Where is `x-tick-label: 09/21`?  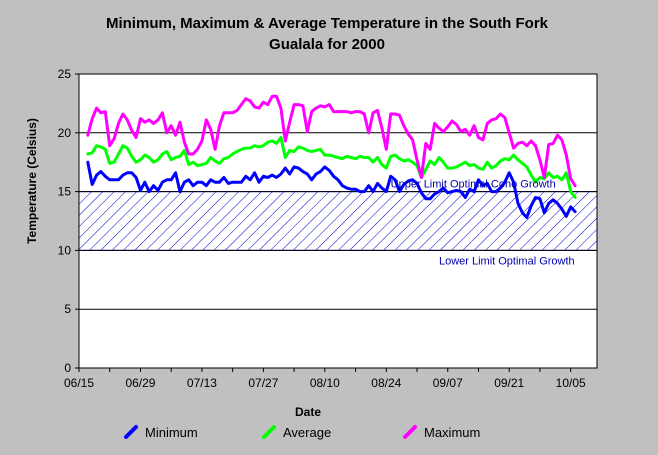
x-tick-label: 09/21 is located at coordinates (509, 383).